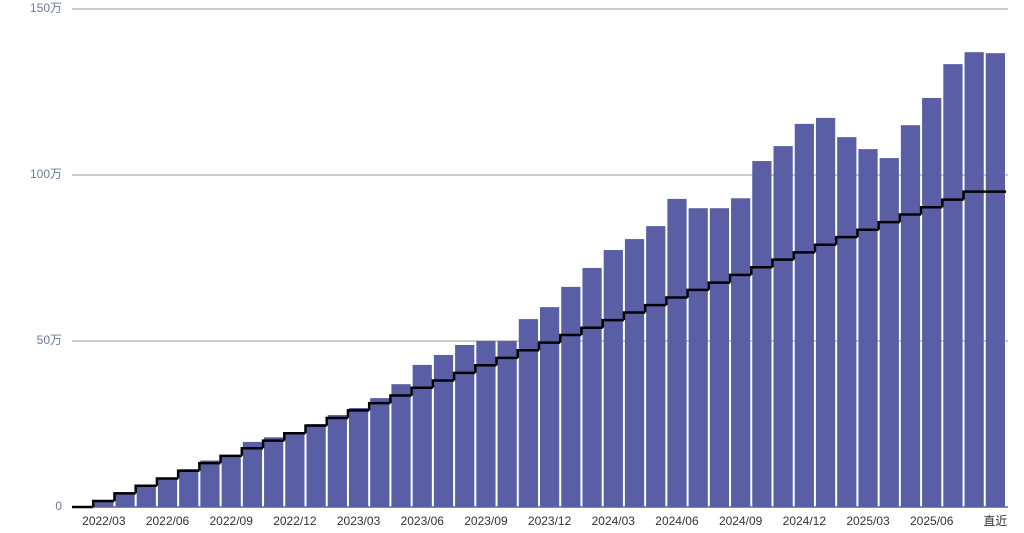 This screenshot has width=1024, height=533. I want to click on x-tick-label: 2024/12, so click(805, 521).